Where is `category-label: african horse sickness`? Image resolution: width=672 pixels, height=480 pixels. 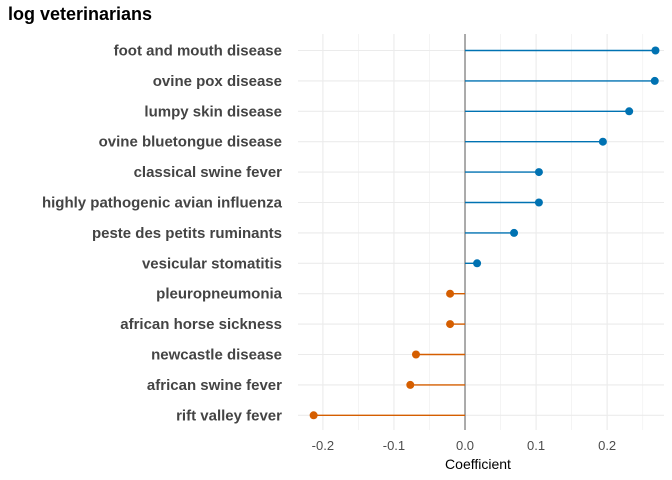
category-label: african horse sickness is located at coordinates (201, 324).